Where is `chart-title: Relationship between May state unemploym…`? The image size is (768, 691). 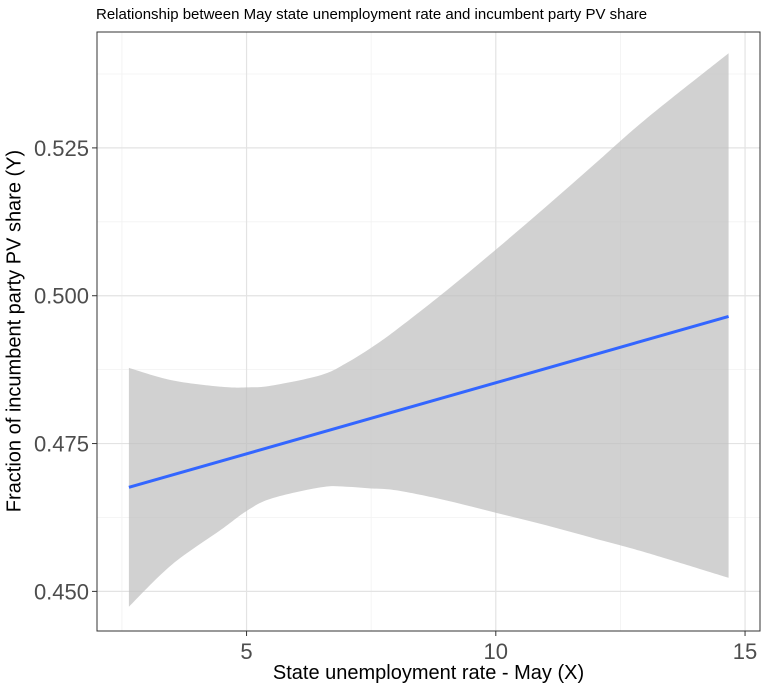 chart-title: Relationship between May state unemploym… is located at coordinates (372, 14).